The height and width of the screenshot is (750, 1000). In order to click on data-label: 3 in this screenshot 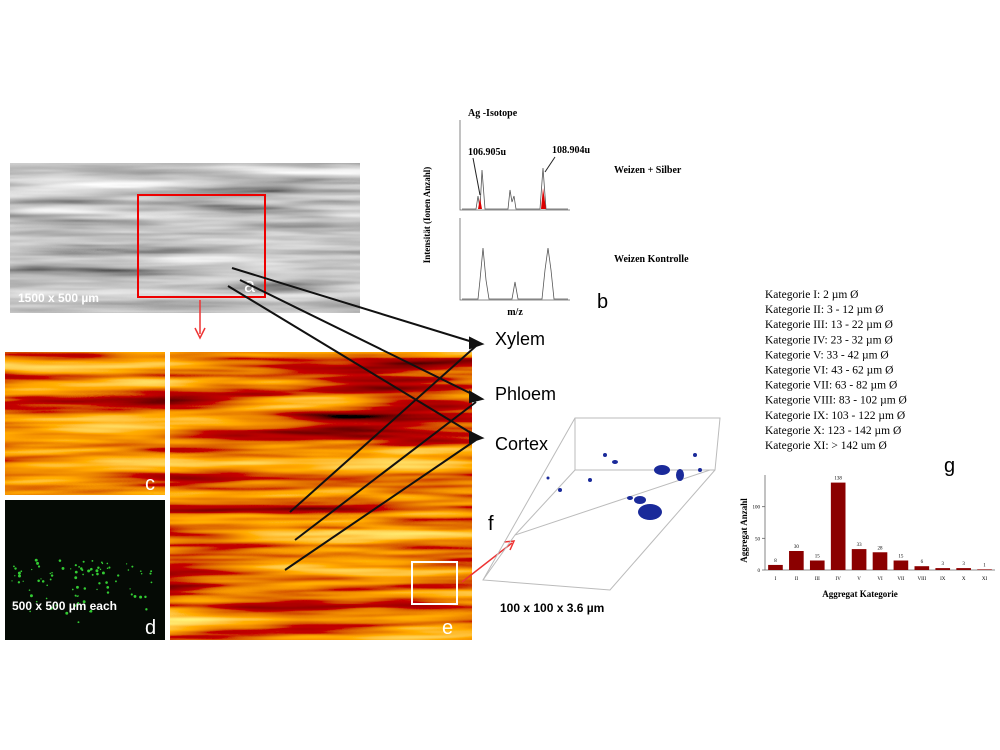, I will do `click(963, 564)`.